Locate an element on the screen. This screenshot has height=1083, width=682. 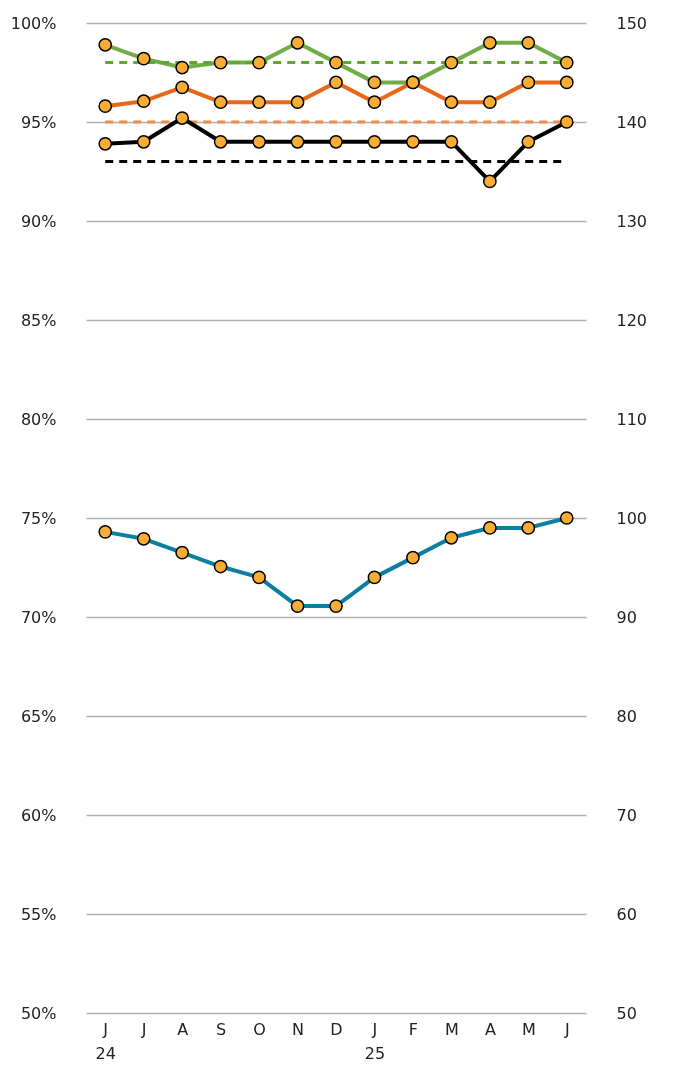
y2-tick-label: 130 is located at coordinates (632, 221).